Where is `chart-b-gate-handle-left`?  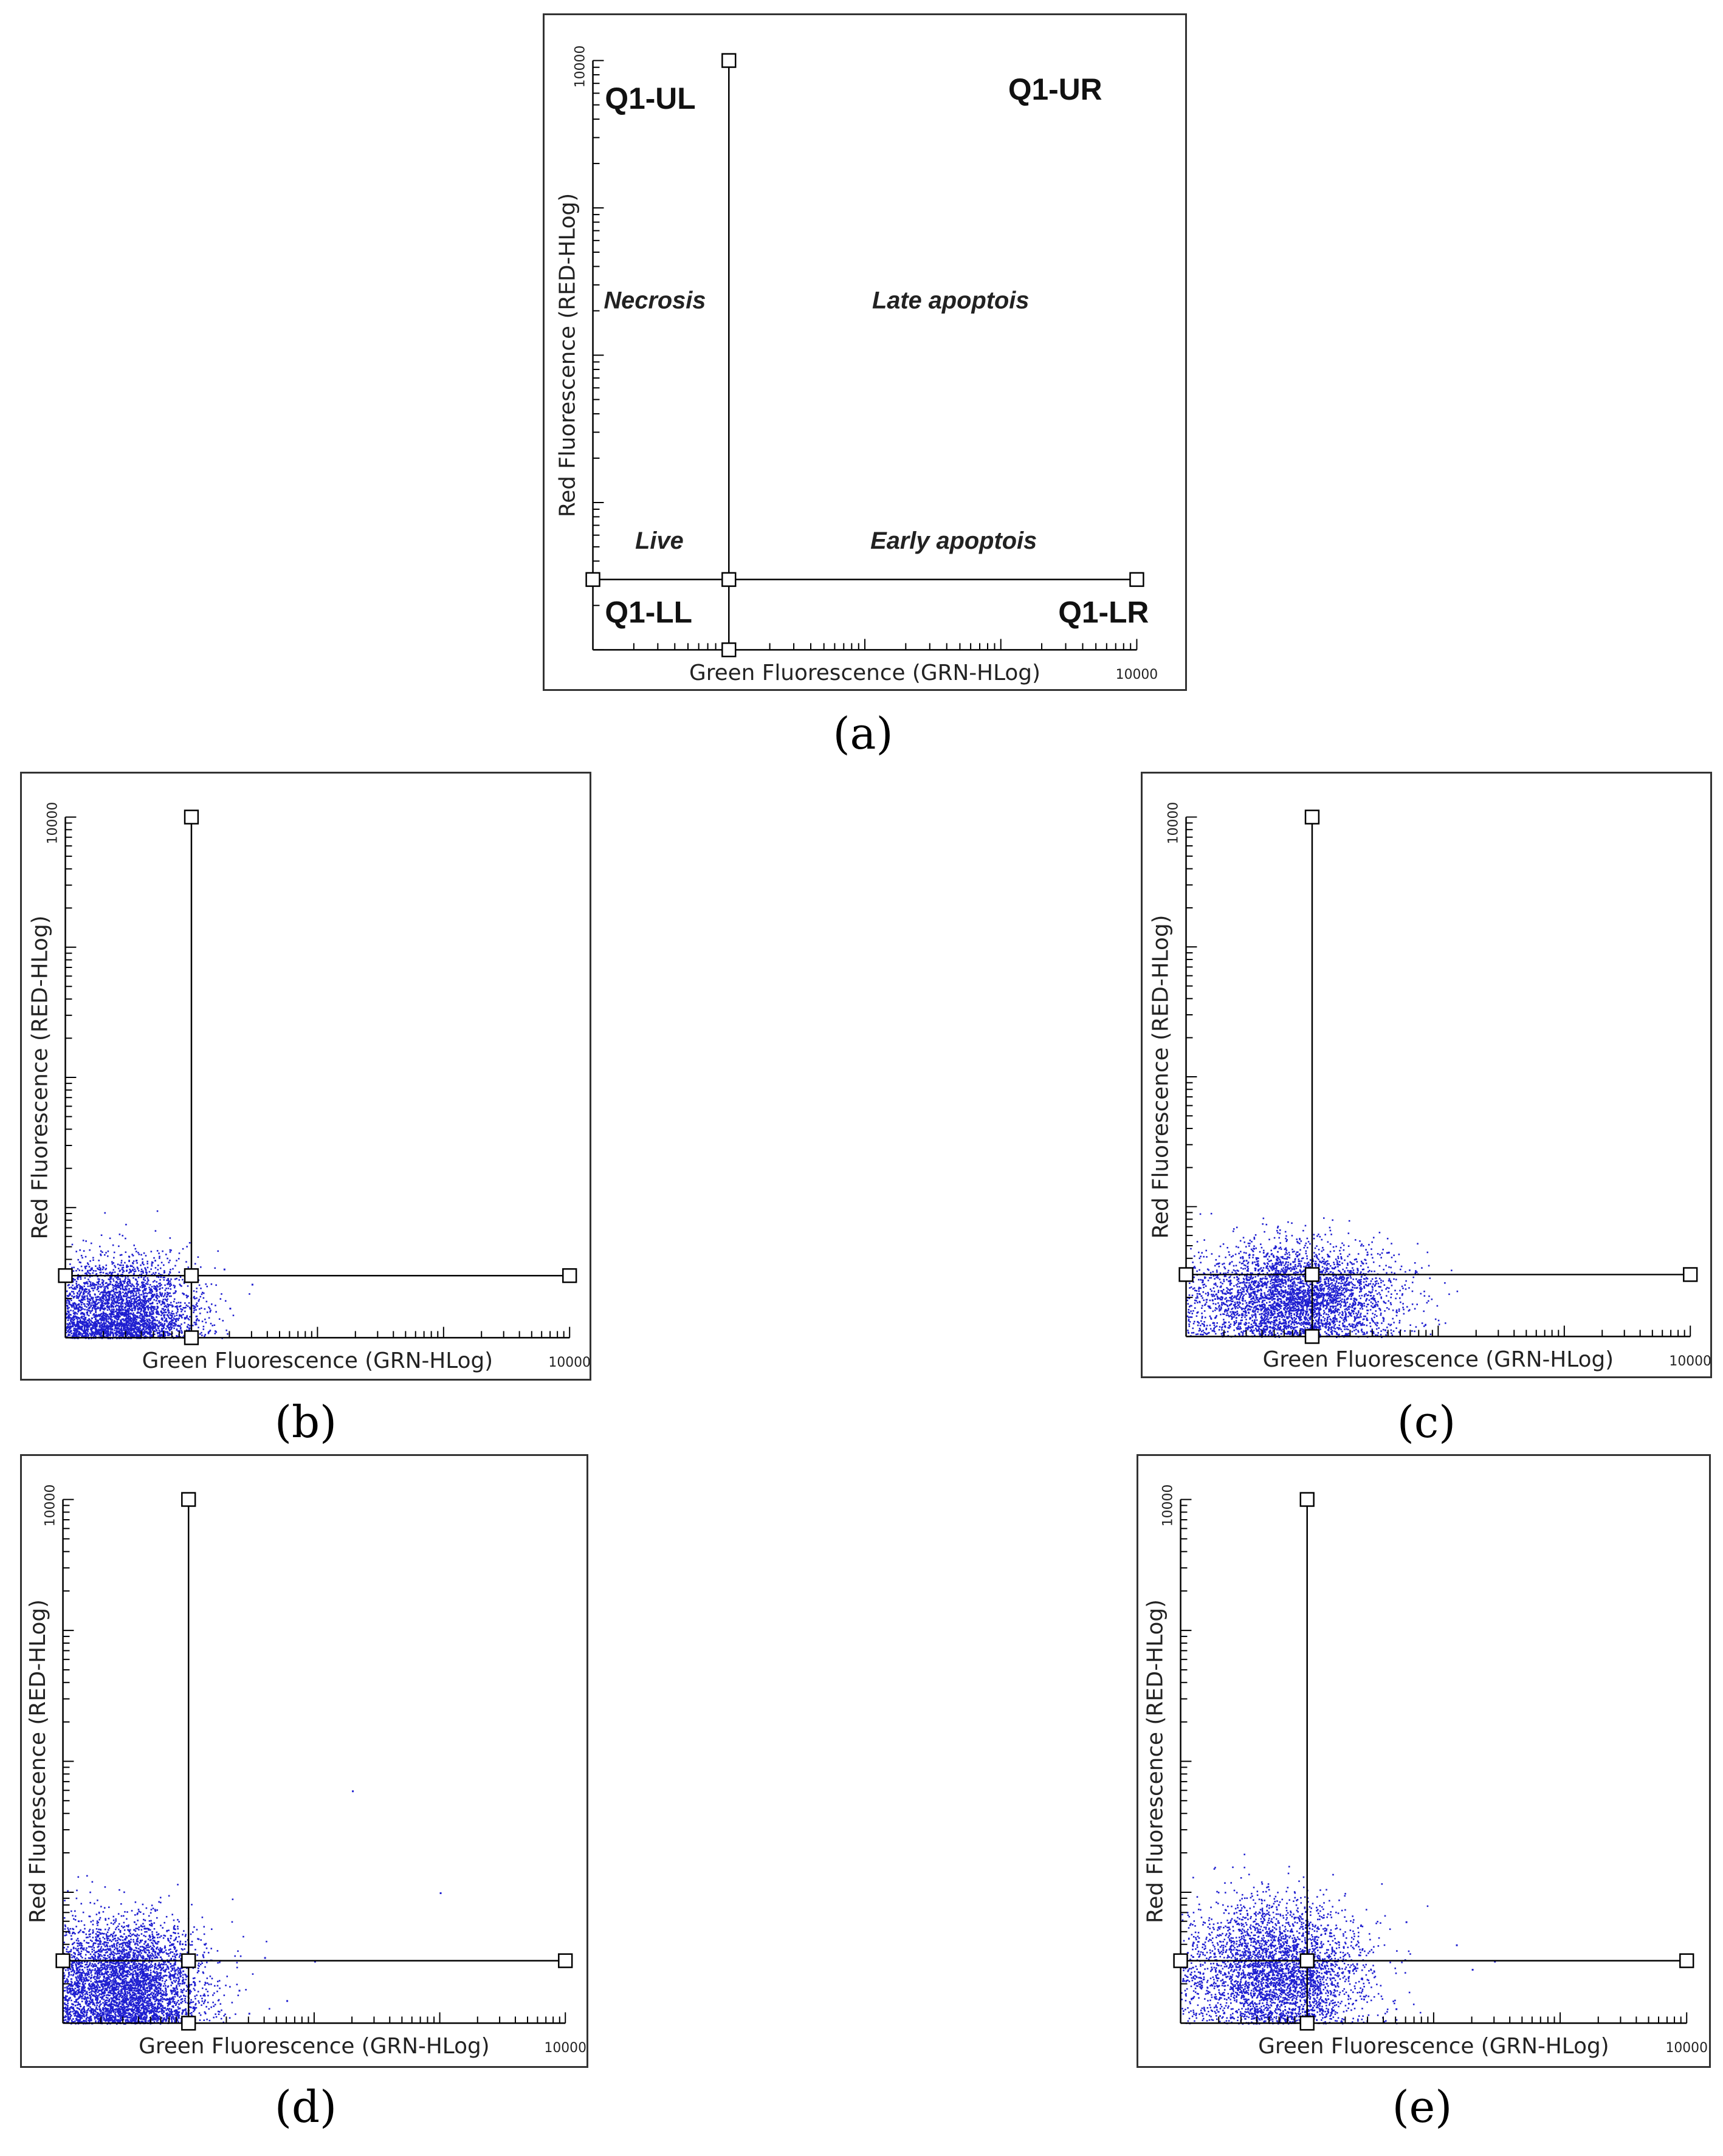 chart-b-gate-handle-left is located at coordinates (65, 1275).